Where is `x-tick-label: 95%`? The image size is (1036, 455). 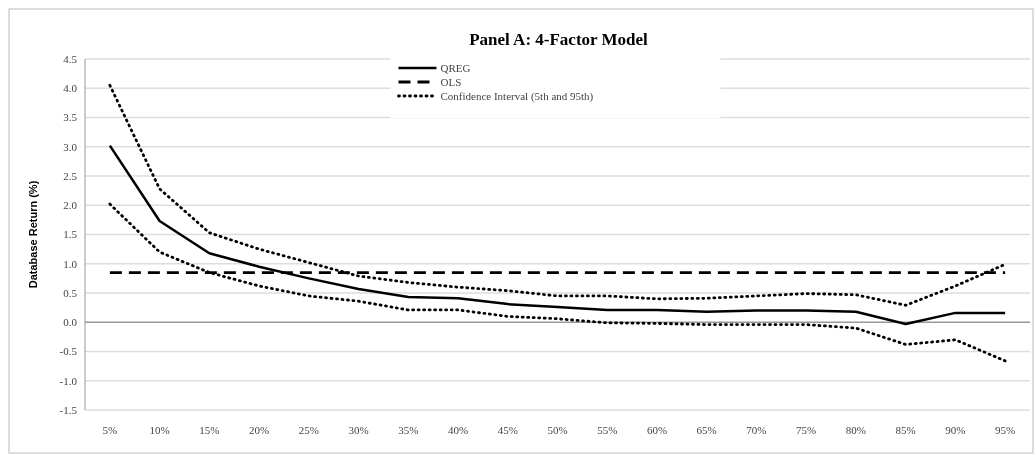 x-tick-label: 95% is located at coordinates (1005, 430).